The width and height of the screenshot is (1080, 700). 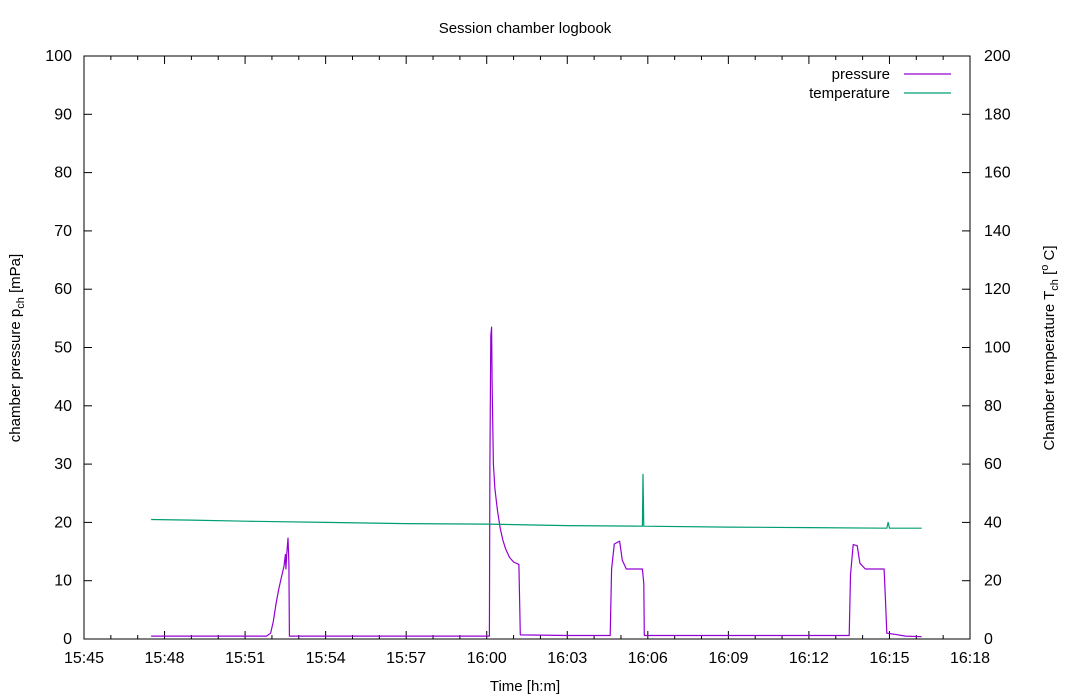 What do you see at coordinates (63, 173) in the screenshot?
I see `y-tick-label: 80` at bounding box center [63, 173].